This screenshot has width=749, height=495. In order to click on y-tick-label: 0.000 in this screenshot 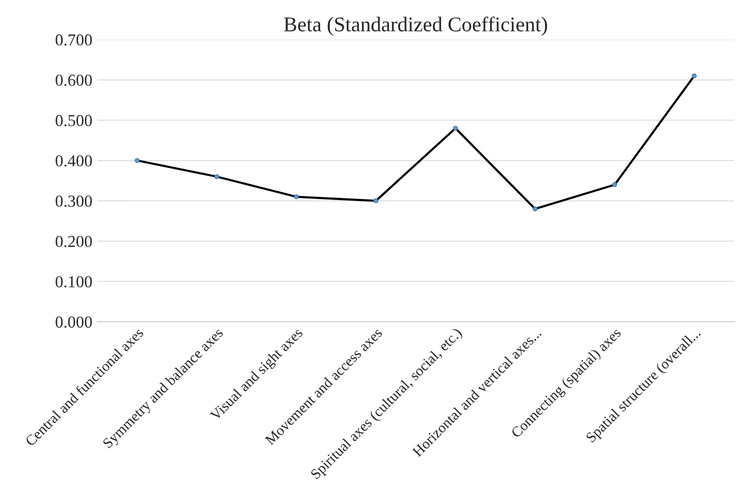, I will do `click(74, 322)`.